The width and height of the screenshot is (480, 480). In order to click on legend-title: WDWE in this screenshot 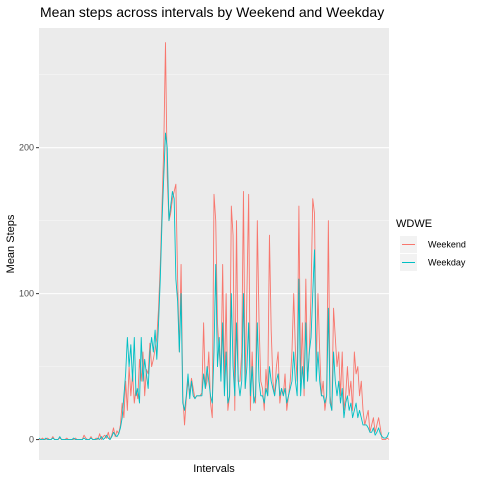, I will do `click(414, 224)`.